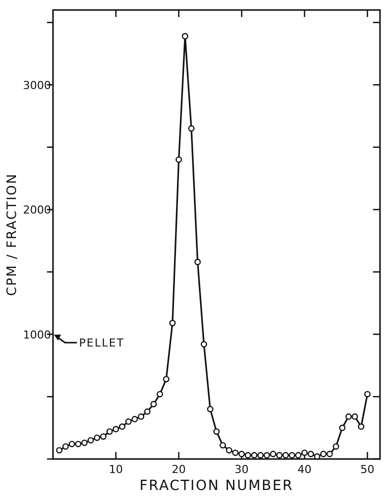  I want to click on y-axis-title: CPM / FRACTION, so click(12, 234).